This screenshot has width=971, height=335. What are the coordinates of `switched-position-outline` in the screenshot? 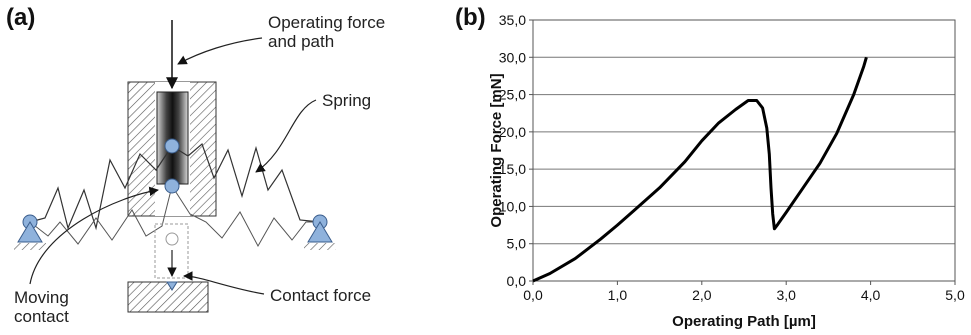 It's located at (171, 251).